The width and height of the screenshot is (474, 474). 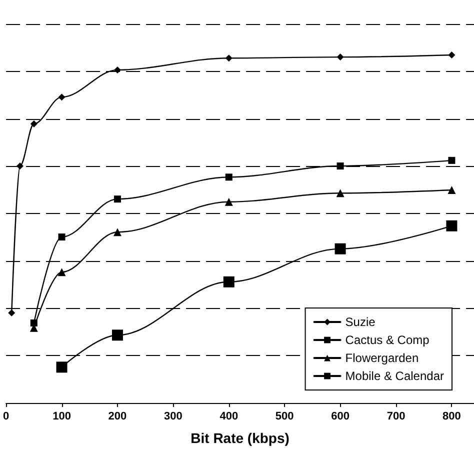 What do you see at coordinates (6, 416) in the screenshot?
I see `x-tick-label: 0` at bounding box center [6, 416].